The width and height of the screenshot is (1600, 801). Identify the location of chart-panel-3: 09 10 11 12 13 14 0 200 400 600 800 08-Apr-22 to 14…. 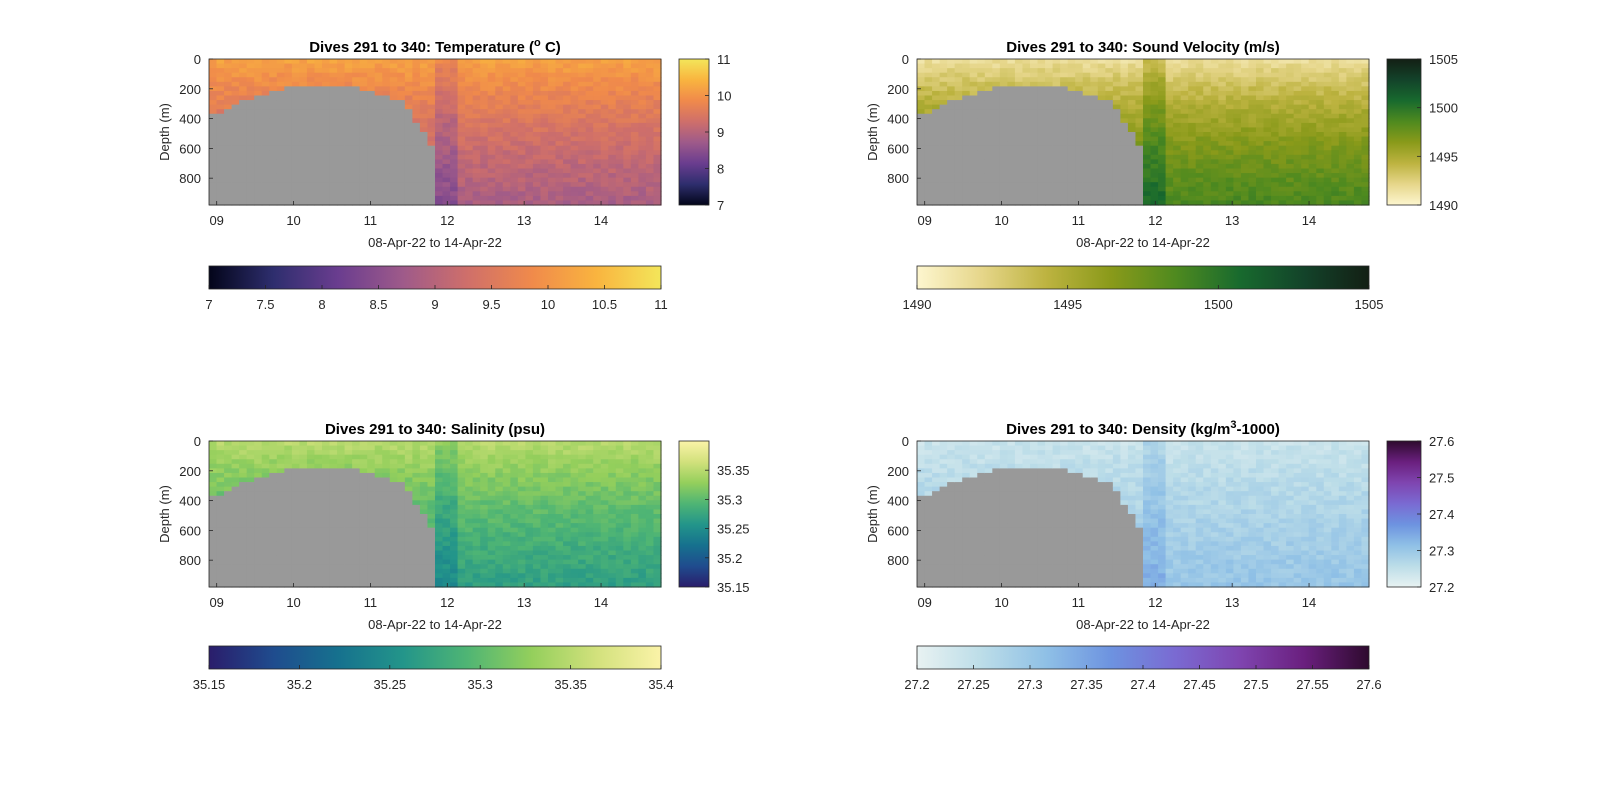
(453, 556).